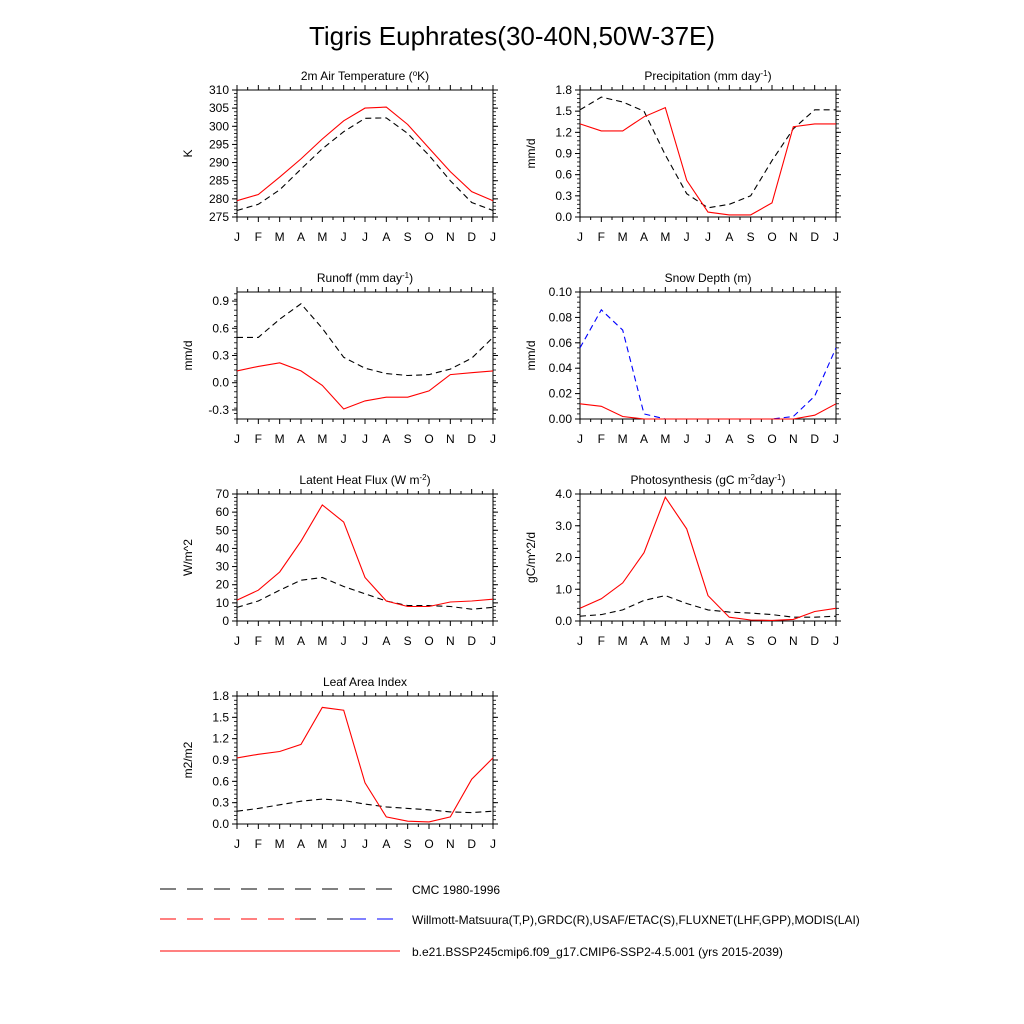 The image size is (1024, 1024). Describe the element at coordinates (219, 90) in the screenshot. I see `y-tick-label: 310` at that location.